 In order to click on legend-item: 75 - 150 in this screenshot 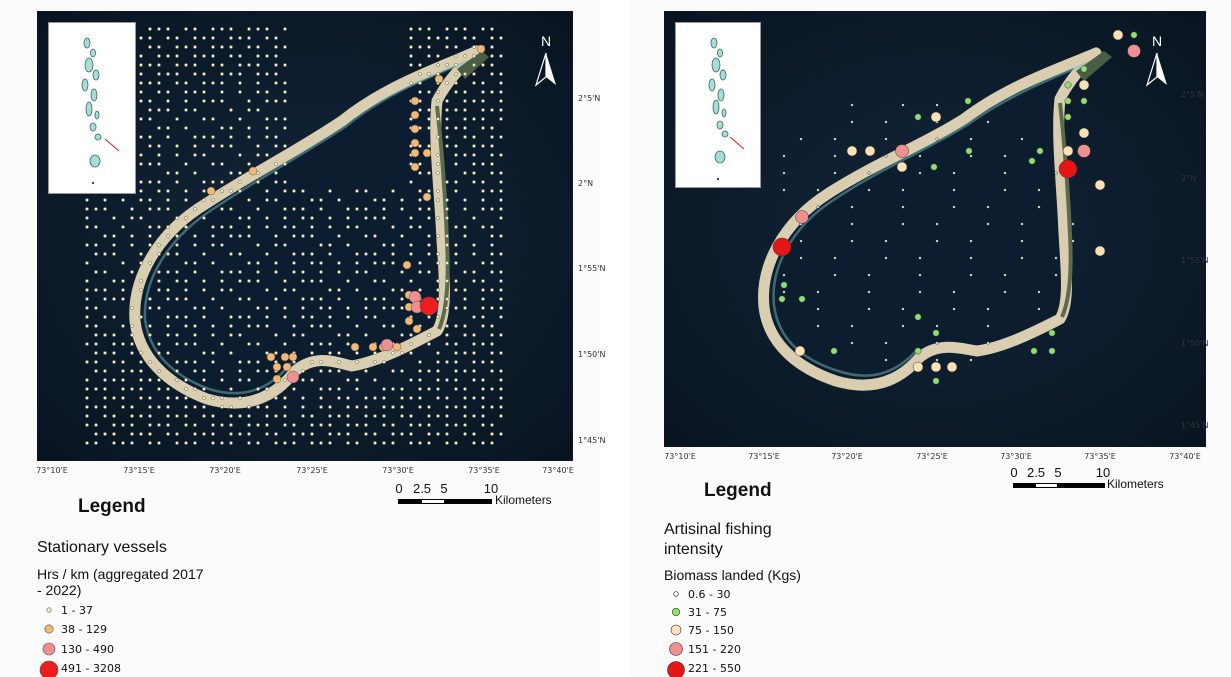, I will do `click(700, 630)`.